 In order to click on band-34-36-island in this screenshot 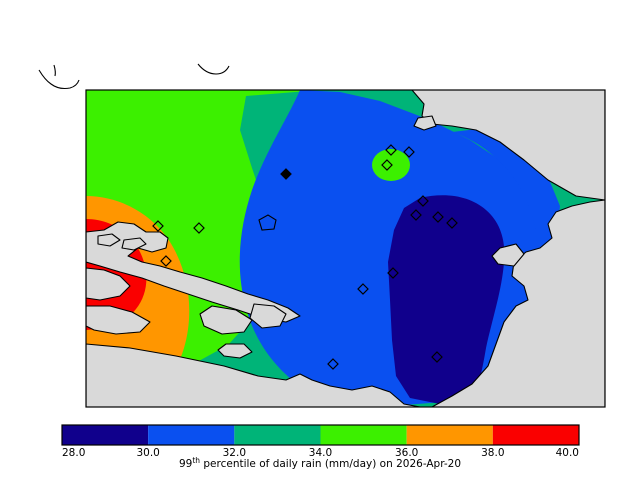, I will do `click(391, 165)`.